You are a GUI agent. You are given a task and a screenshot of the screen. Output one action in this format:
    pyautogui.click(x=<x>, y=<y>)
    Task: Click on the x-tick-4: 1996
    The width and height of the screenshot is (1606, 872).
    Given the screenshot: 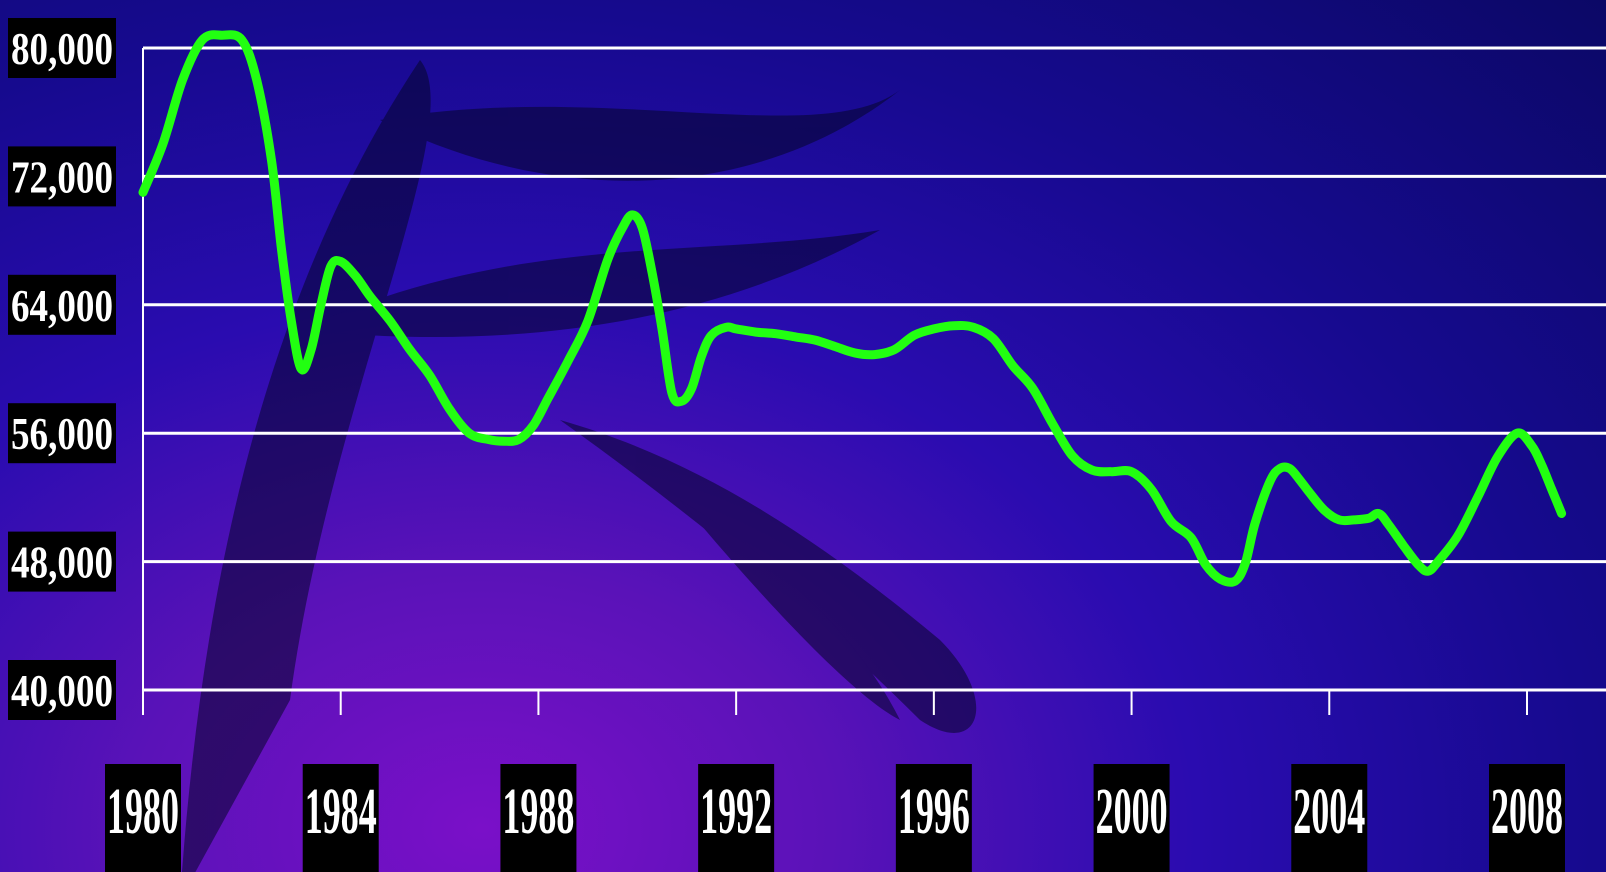 What is the action you would take?
    pyautogui.click(x=933, y=818)
    